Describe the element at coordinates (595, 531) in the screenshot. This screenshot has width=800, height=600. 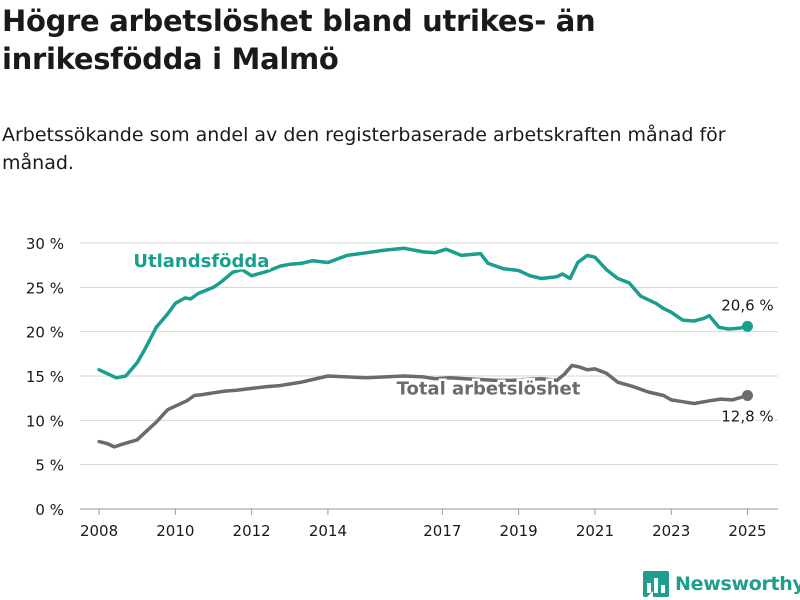
I see `x-tick-label: 2021` at that location.